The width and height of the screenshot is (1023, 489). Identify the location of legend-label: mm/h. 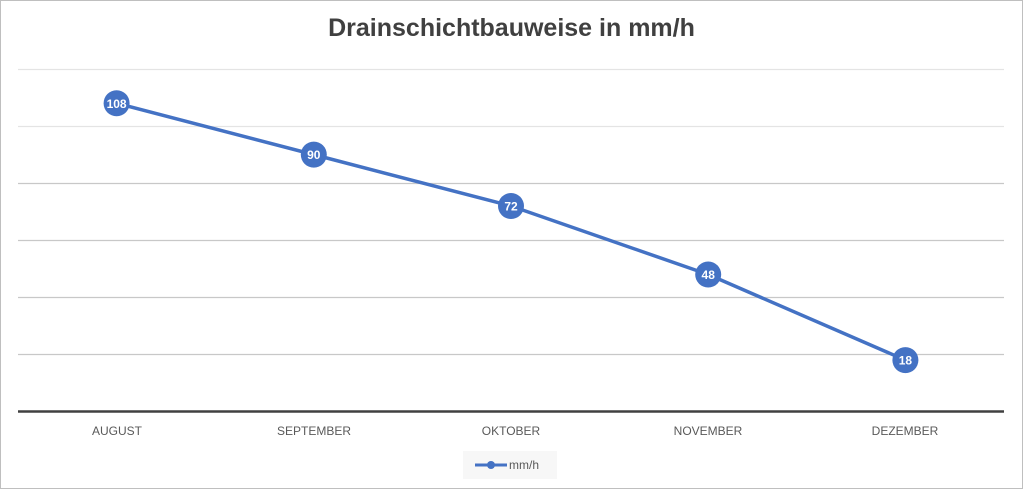
(524, 465).